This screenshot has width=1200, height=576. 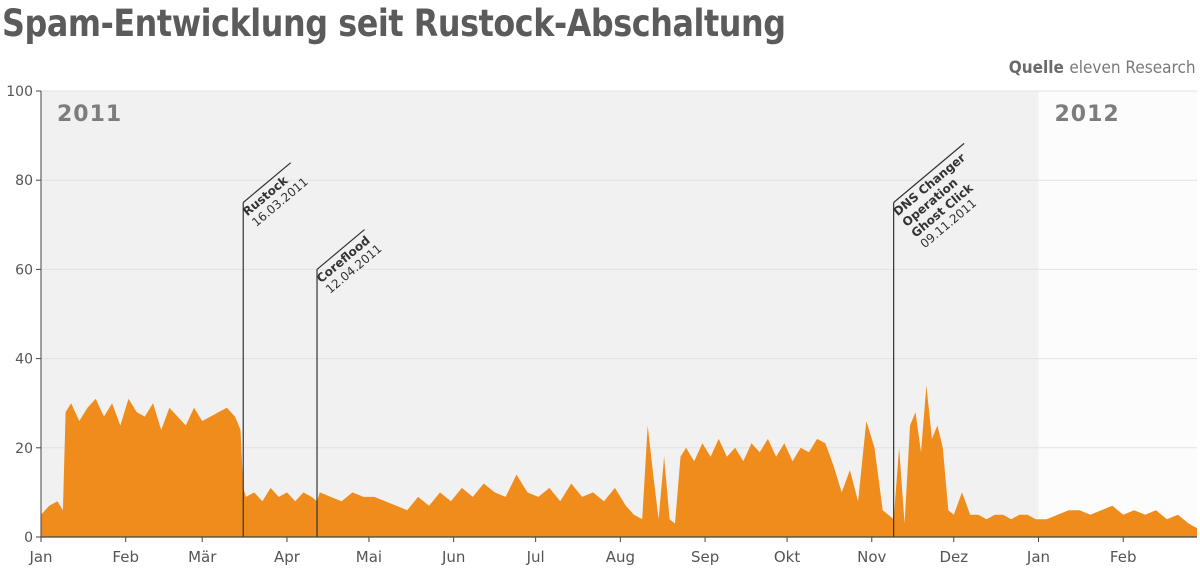 What do you see at coordinates (1132, 68) in the screenshot?
I see `source-value: eleven Research` at bounding box center [1132, 68].